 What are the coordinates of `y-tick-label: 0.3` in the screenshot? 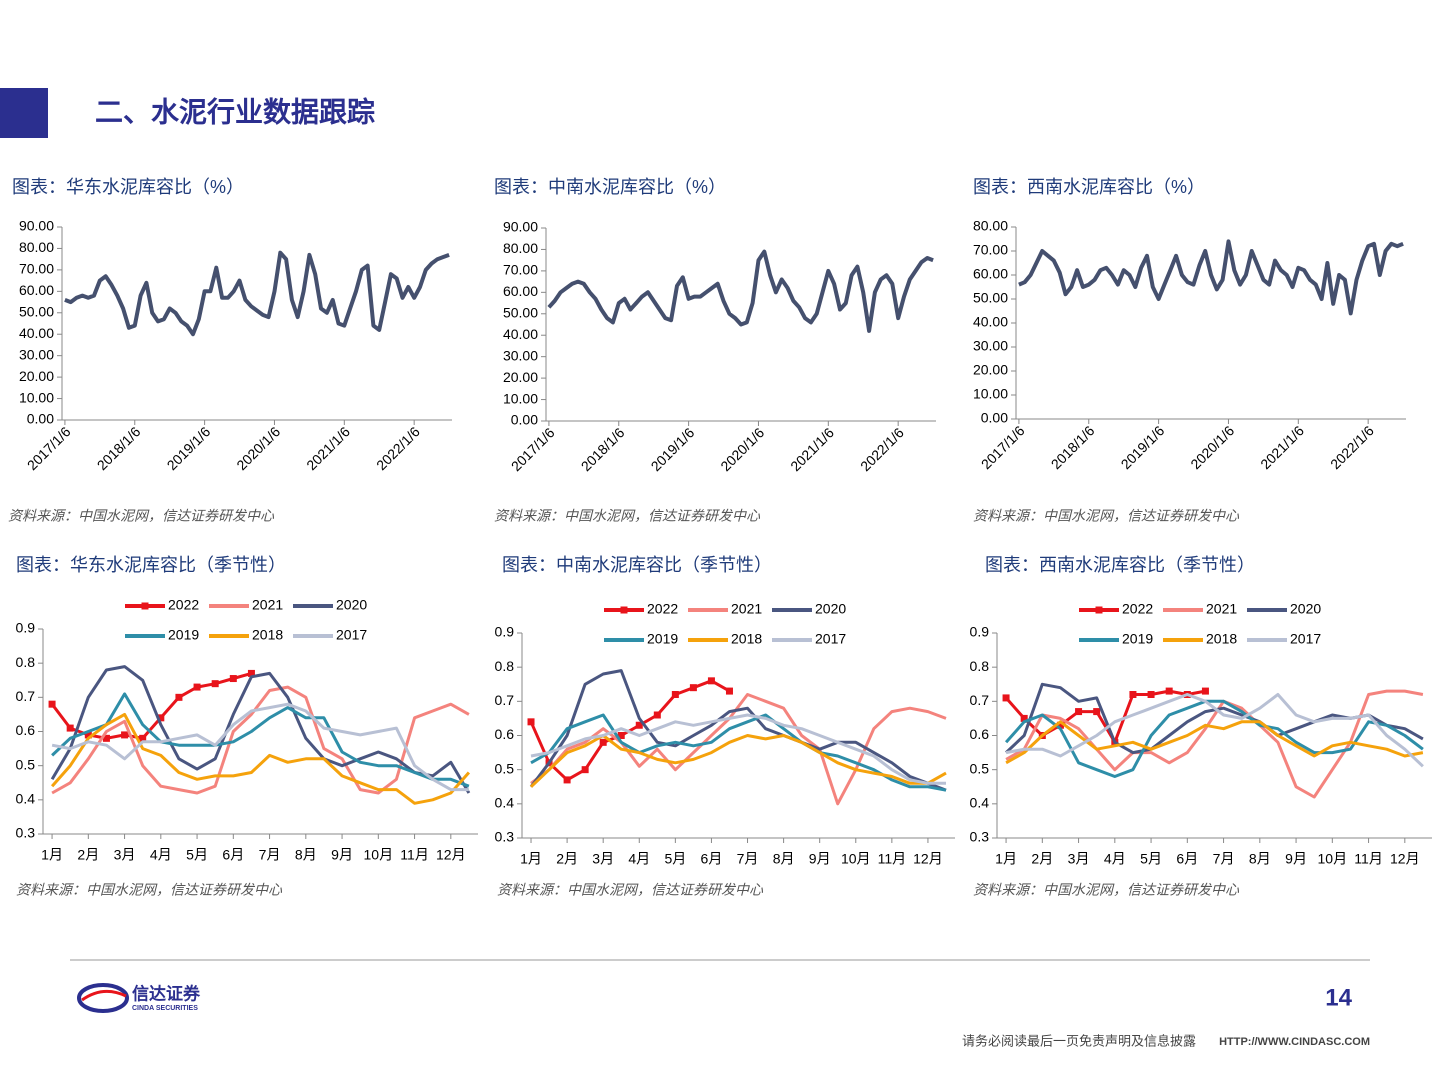 It's located at (980, 837).